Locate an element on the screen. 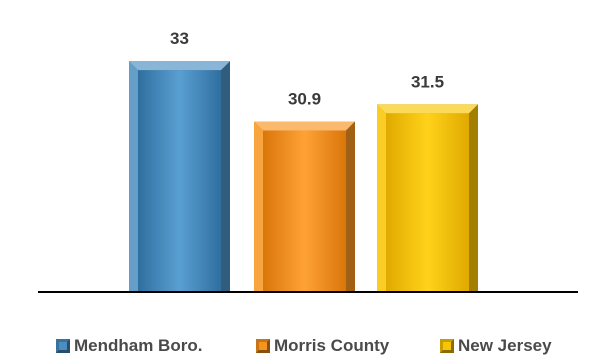  legend-label: New Jersey is located at coordinates (505, 345).